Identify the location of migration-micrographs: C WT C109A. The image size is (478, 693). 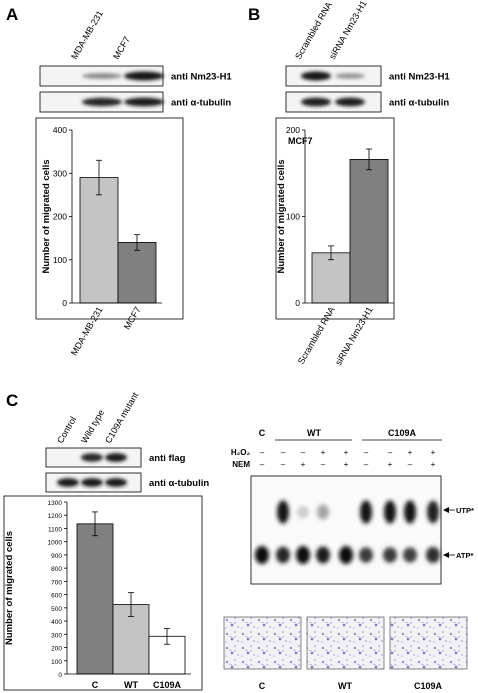
(345, 653).